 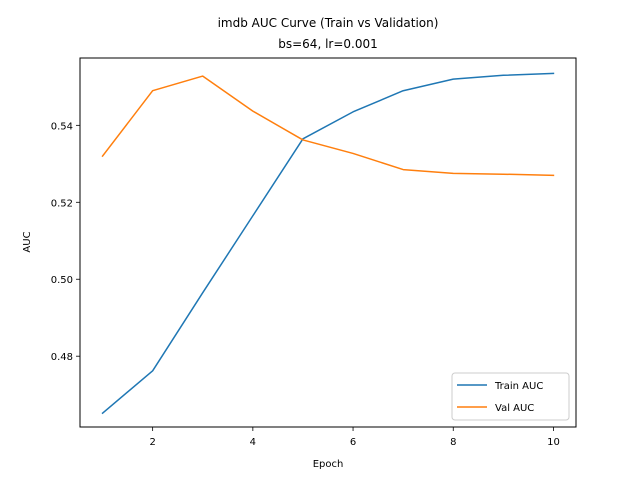 What do you see at coordinates (253, 442) in the screenshot?
I see `x-tick-label: 4` at bounding box center [253, 442].